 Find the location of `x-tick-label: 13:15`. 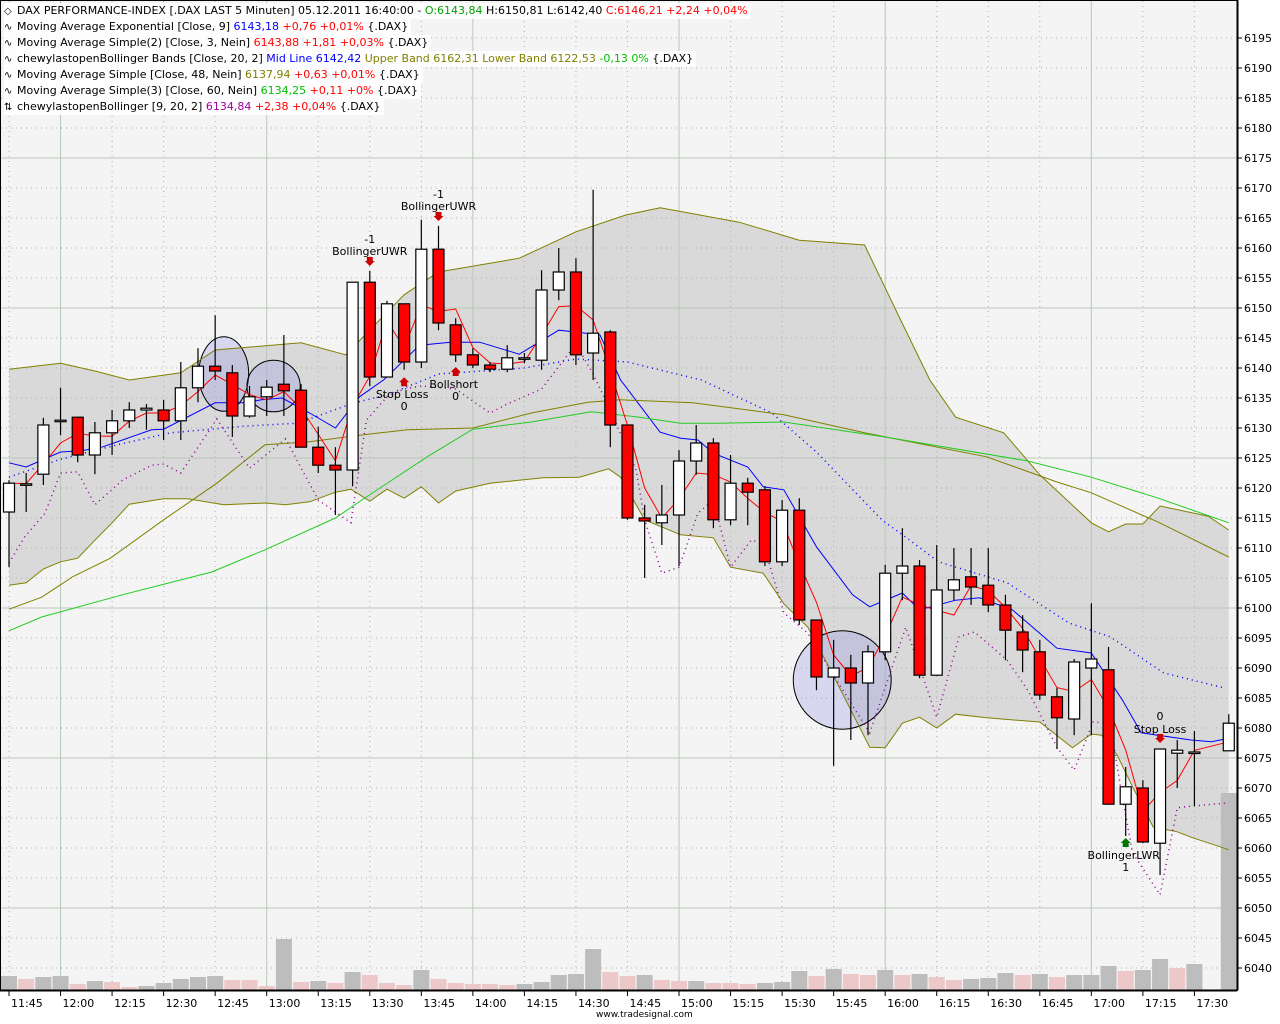

x-tick-label: 13:15 is located at coordinates (336, 1003).